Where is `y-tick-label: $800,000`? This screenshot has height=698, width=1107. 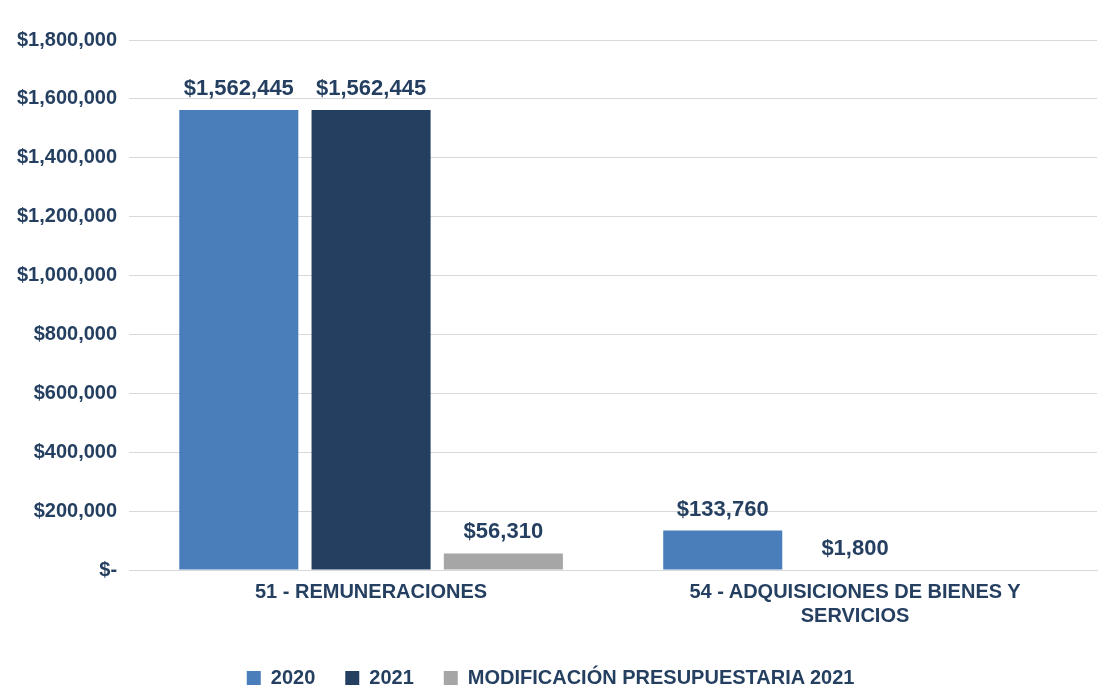
y-tick-label: $800,000 is located at coordinates (75, 332).